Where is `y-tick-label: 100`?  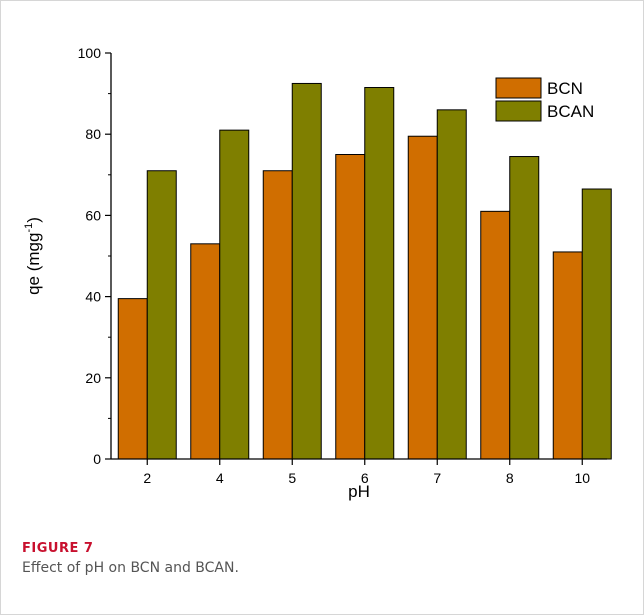 y-tick-label: 100 is located at coordinates (90, 53).